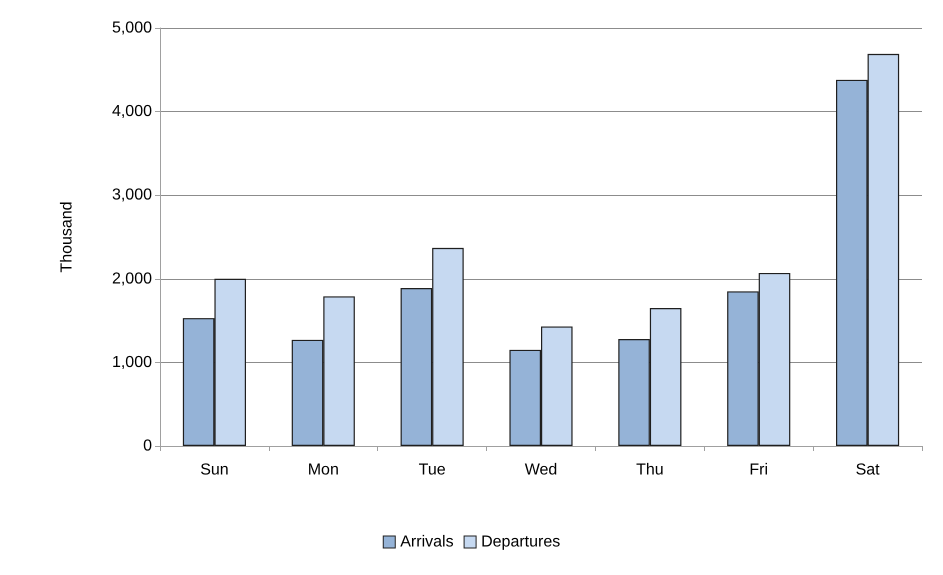 The image size is (943, 575). What do you see at coordinates (132, 111) in the screenshot?
I see `y-tick-label: 4,000` at bounding box center [132, 111].